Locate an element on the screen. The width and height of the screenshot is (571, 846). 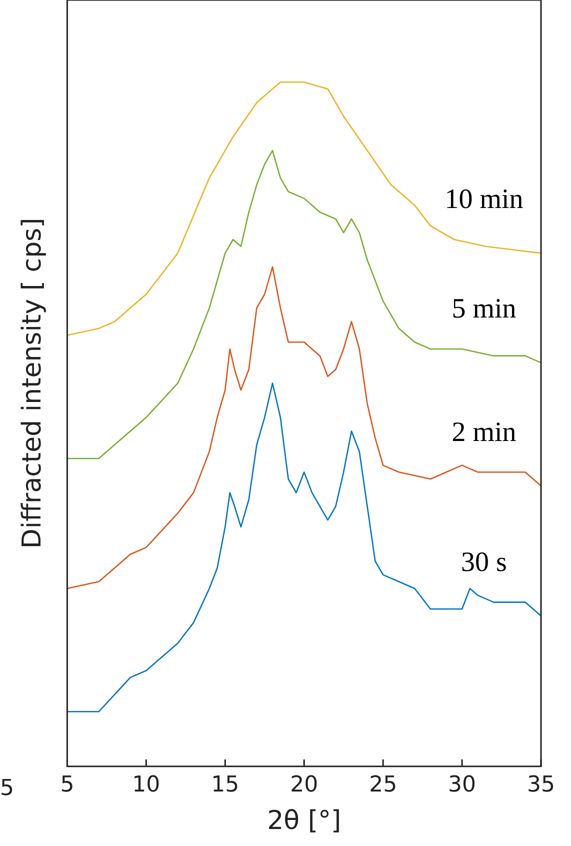
x-tick-label: 5 is located at coordinates (67, 785).